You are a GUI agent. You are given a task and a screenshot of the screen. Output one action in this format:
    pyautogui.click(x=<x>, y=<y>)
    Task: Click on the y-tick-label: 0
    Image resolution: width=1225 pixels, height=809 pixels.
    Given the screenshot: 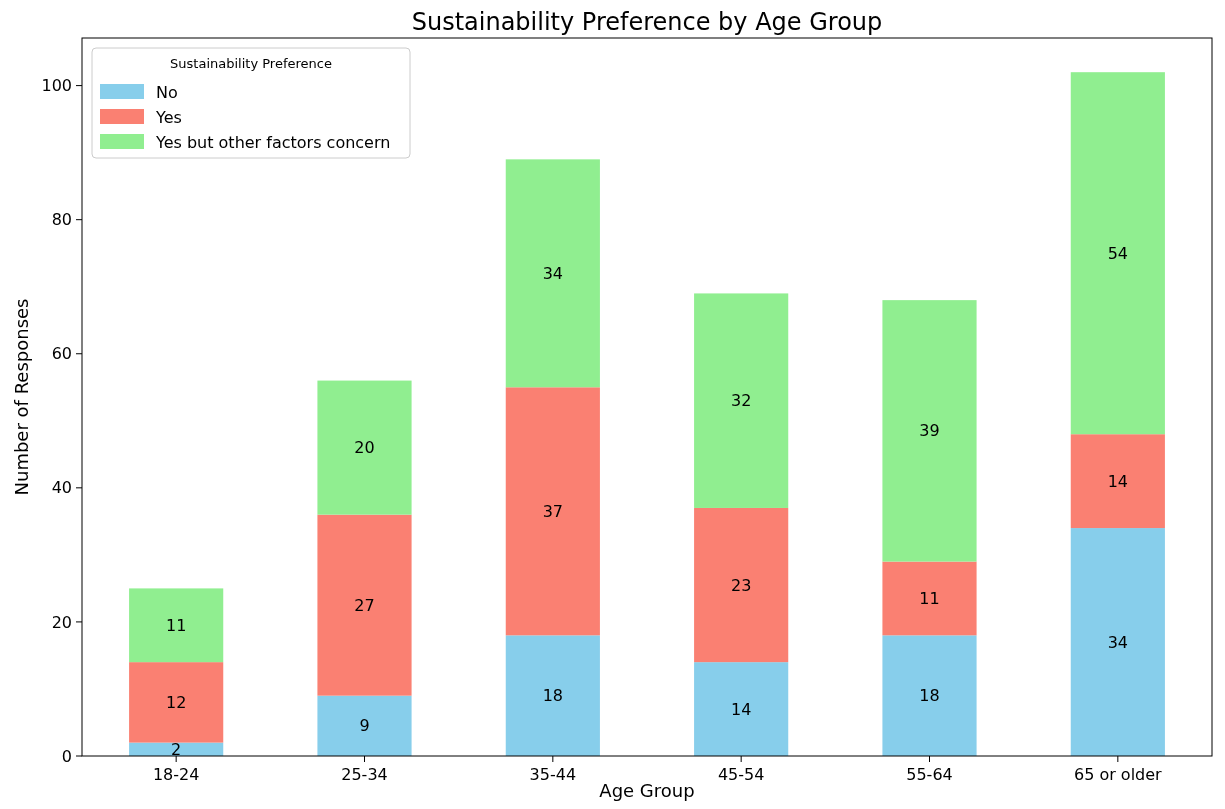 What is the action you would take?
    pyautogui.click(x=66, y=756)
    